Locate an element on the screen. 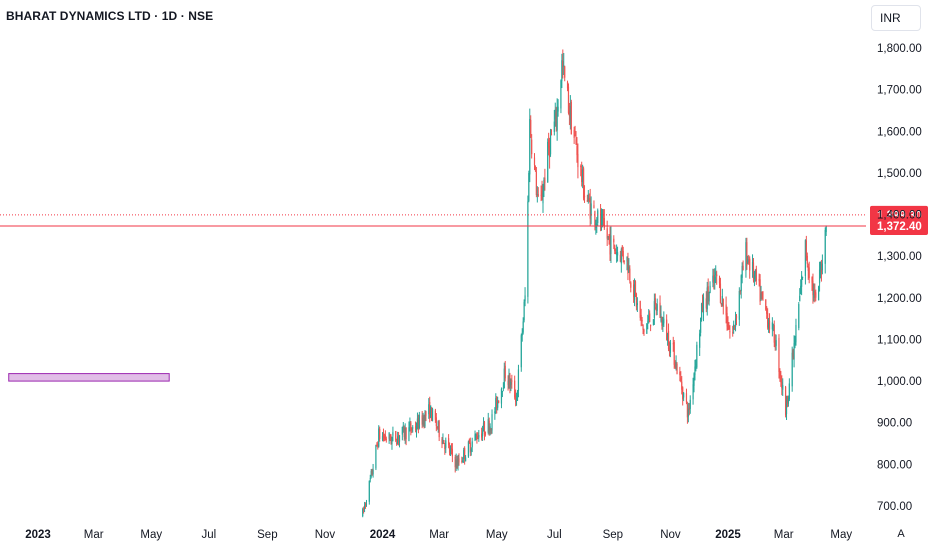  y-tick-label: 1,200.00 is located at coordinates (899, 299).